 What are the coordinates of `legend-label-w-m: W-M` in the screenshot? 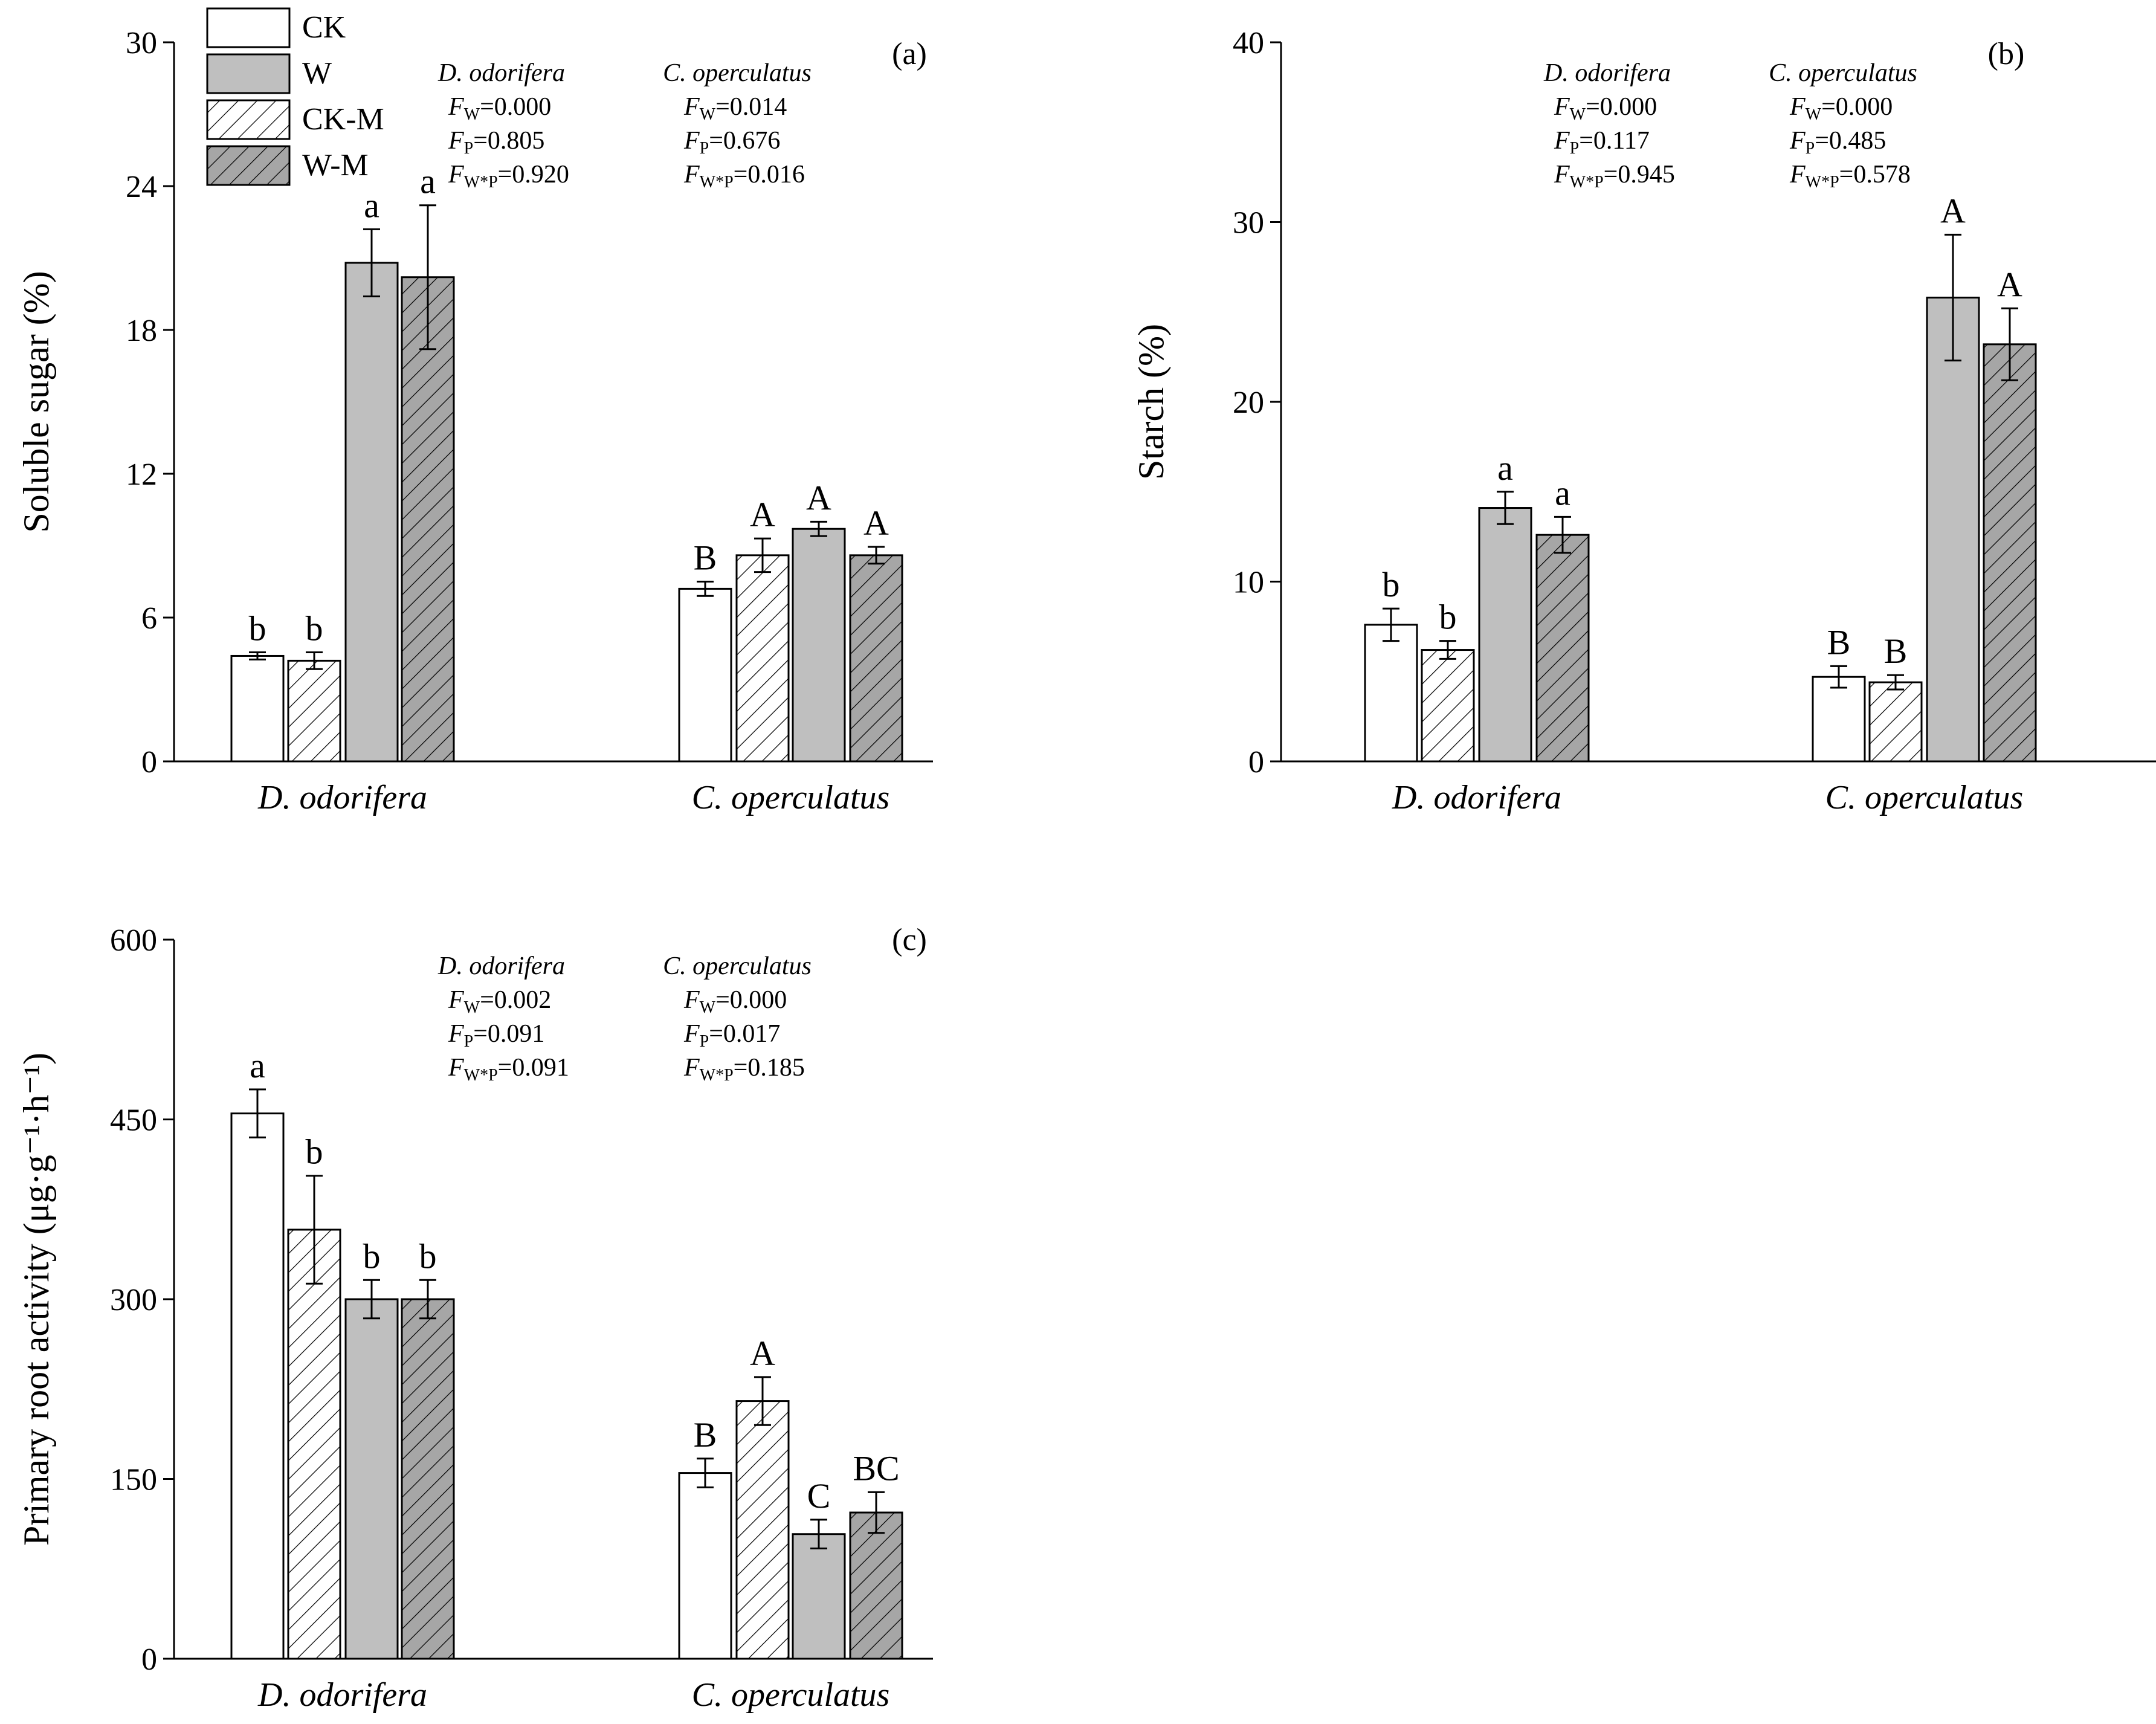 It's located at (335, 165).